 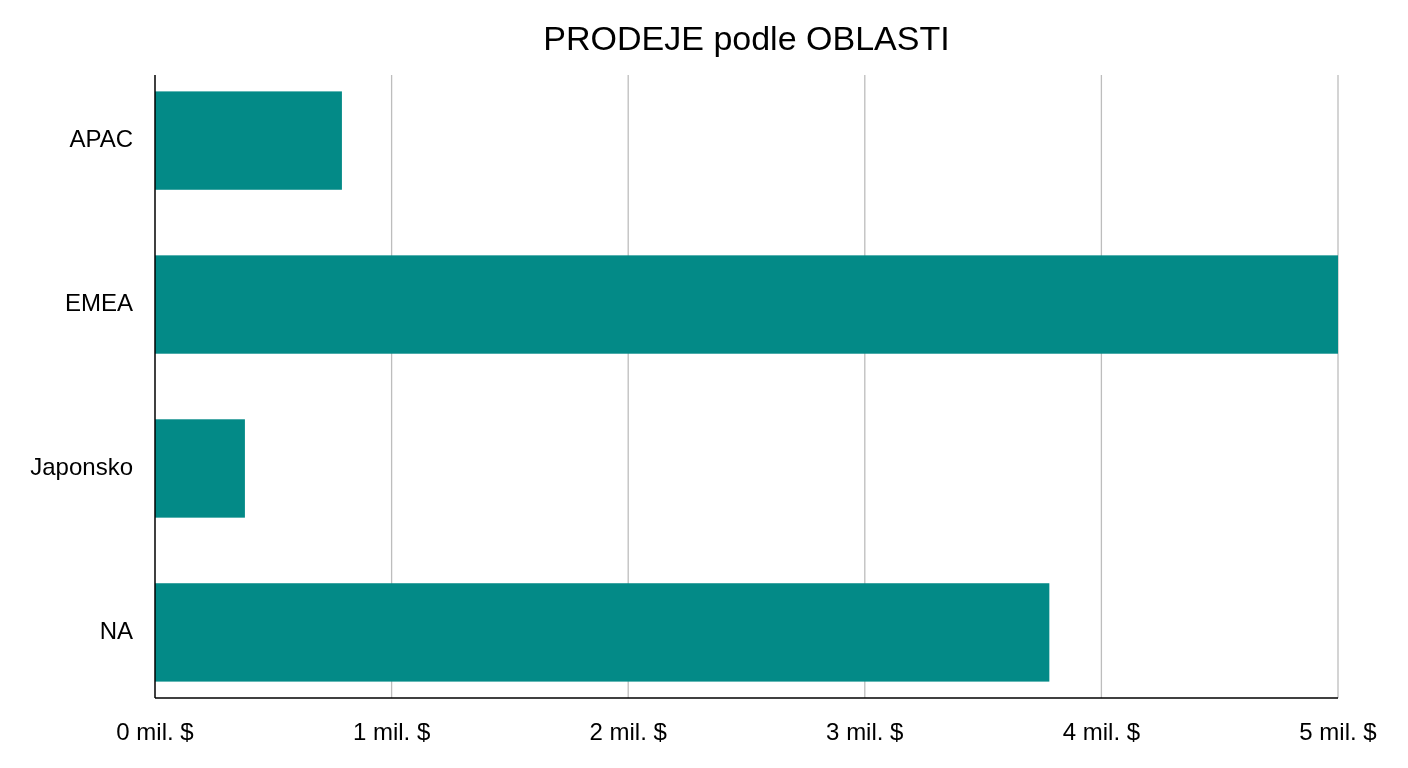 I want to click on x-tick-label: 3 mil. $, so click(x=865, y=731).